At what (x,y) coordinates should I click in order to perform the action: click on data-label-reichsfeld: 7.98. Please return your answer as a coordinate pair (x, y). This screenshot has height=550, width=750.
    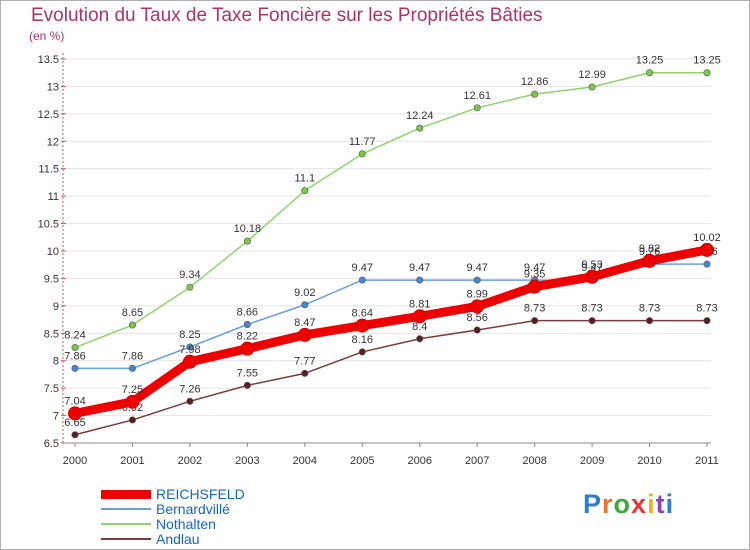
    Looking at the image, I should click on (189, 350).